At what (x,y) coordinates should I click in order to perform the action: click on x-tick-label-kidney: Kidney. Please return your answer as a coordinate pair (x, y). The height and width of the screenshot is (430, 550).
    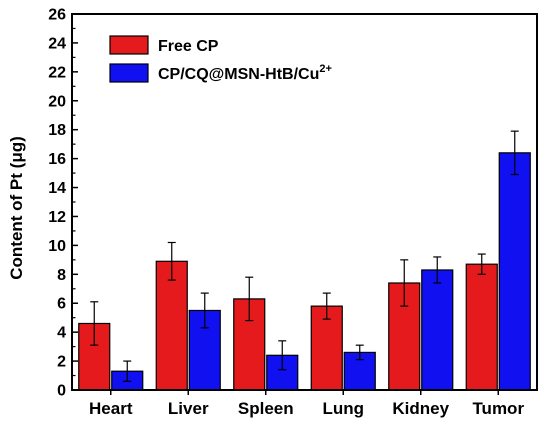
    Looking at the image, I should click on (420, 408).